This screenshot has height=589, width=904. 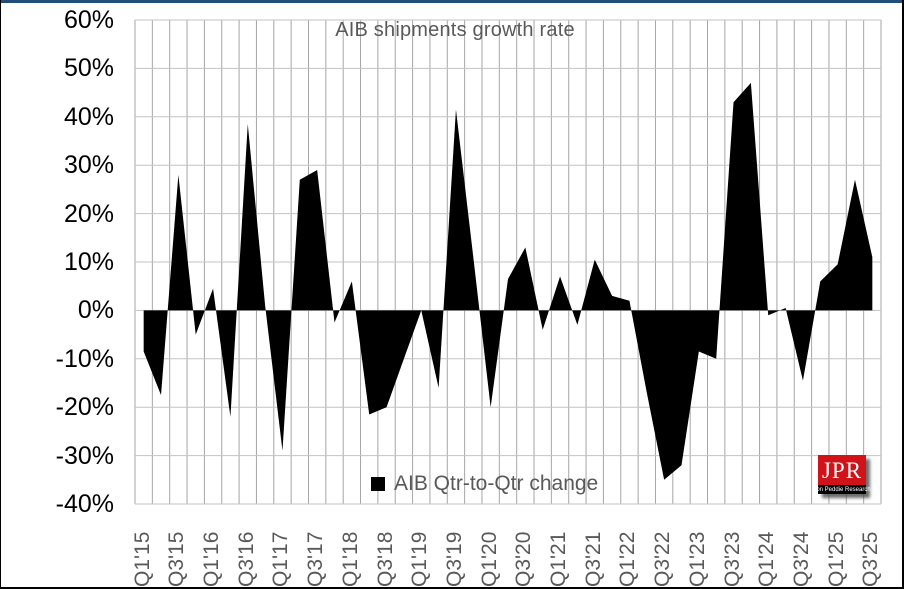 I want to click on y-axis-label: 20%, so click(x=88, y=213).